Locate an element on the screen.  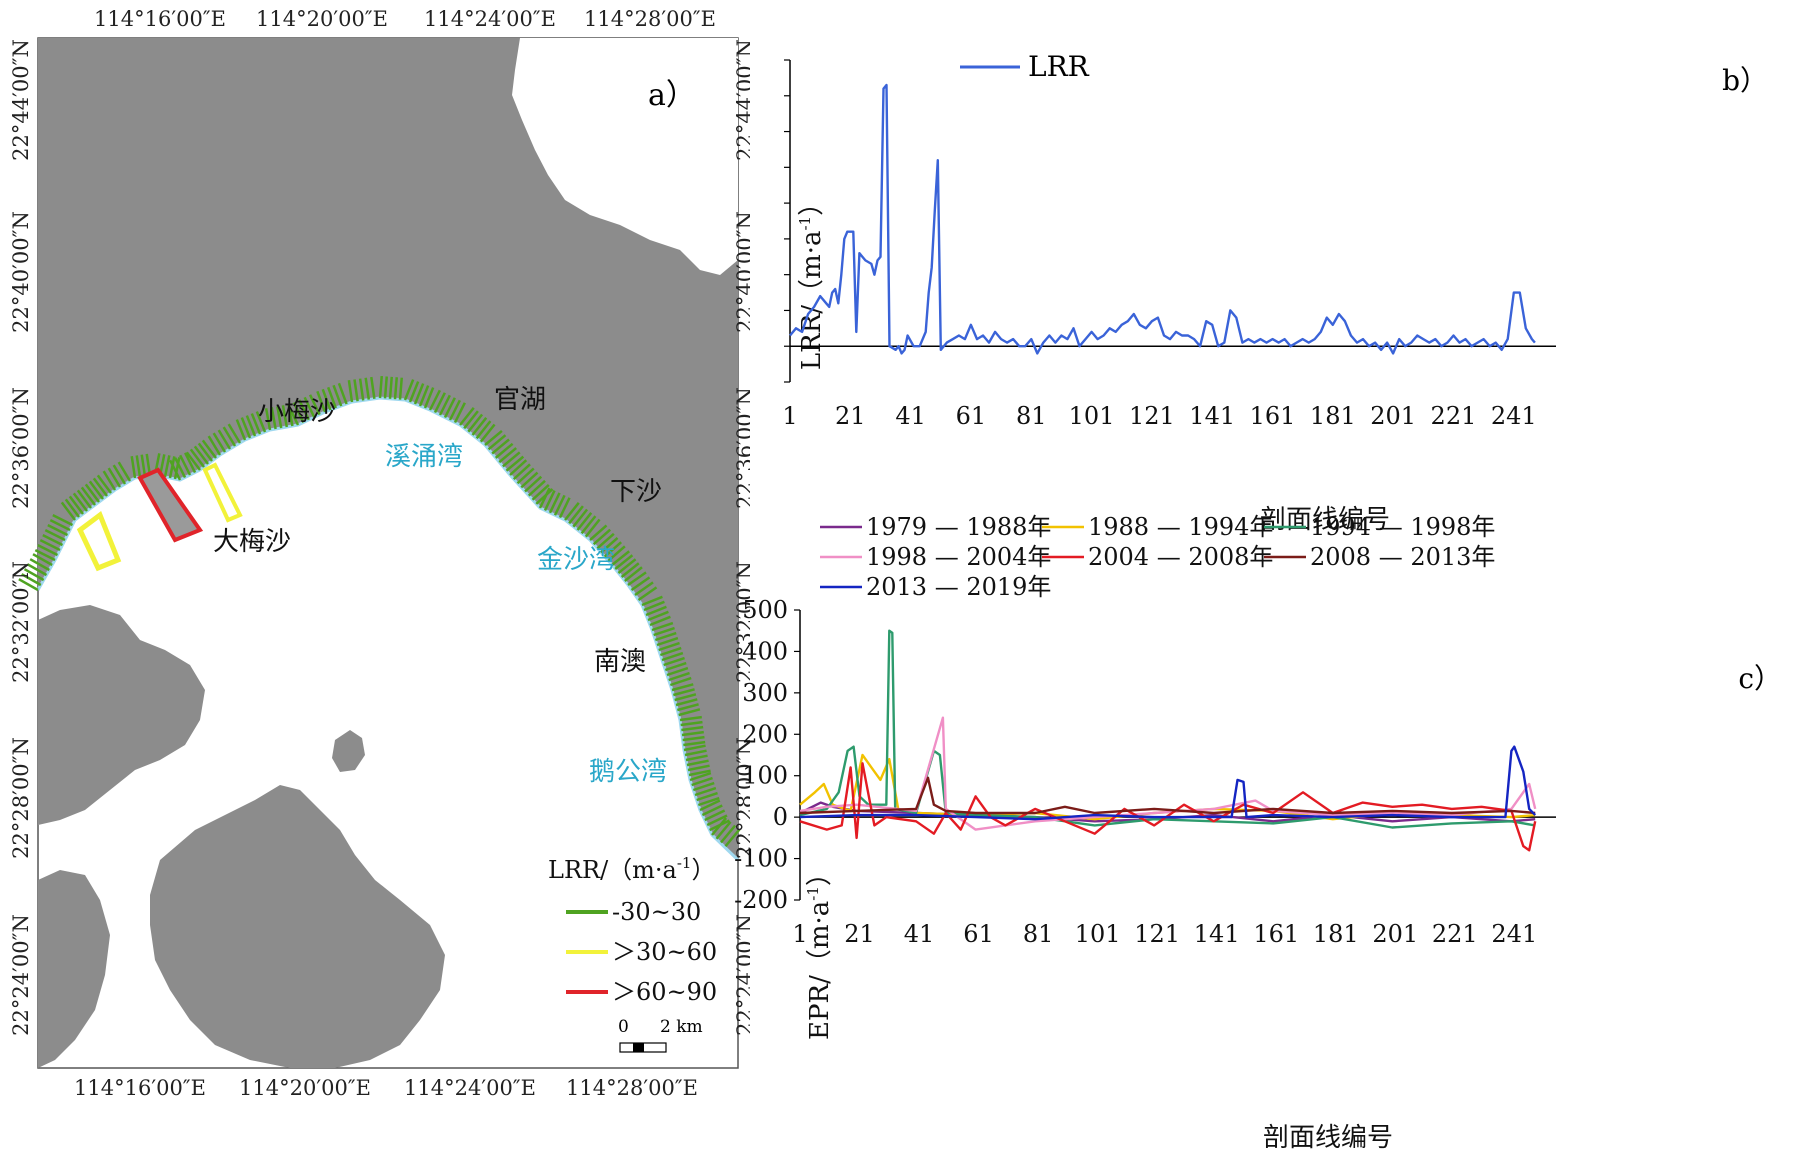
west-yellow-zone is located at coordinates (99, 541).